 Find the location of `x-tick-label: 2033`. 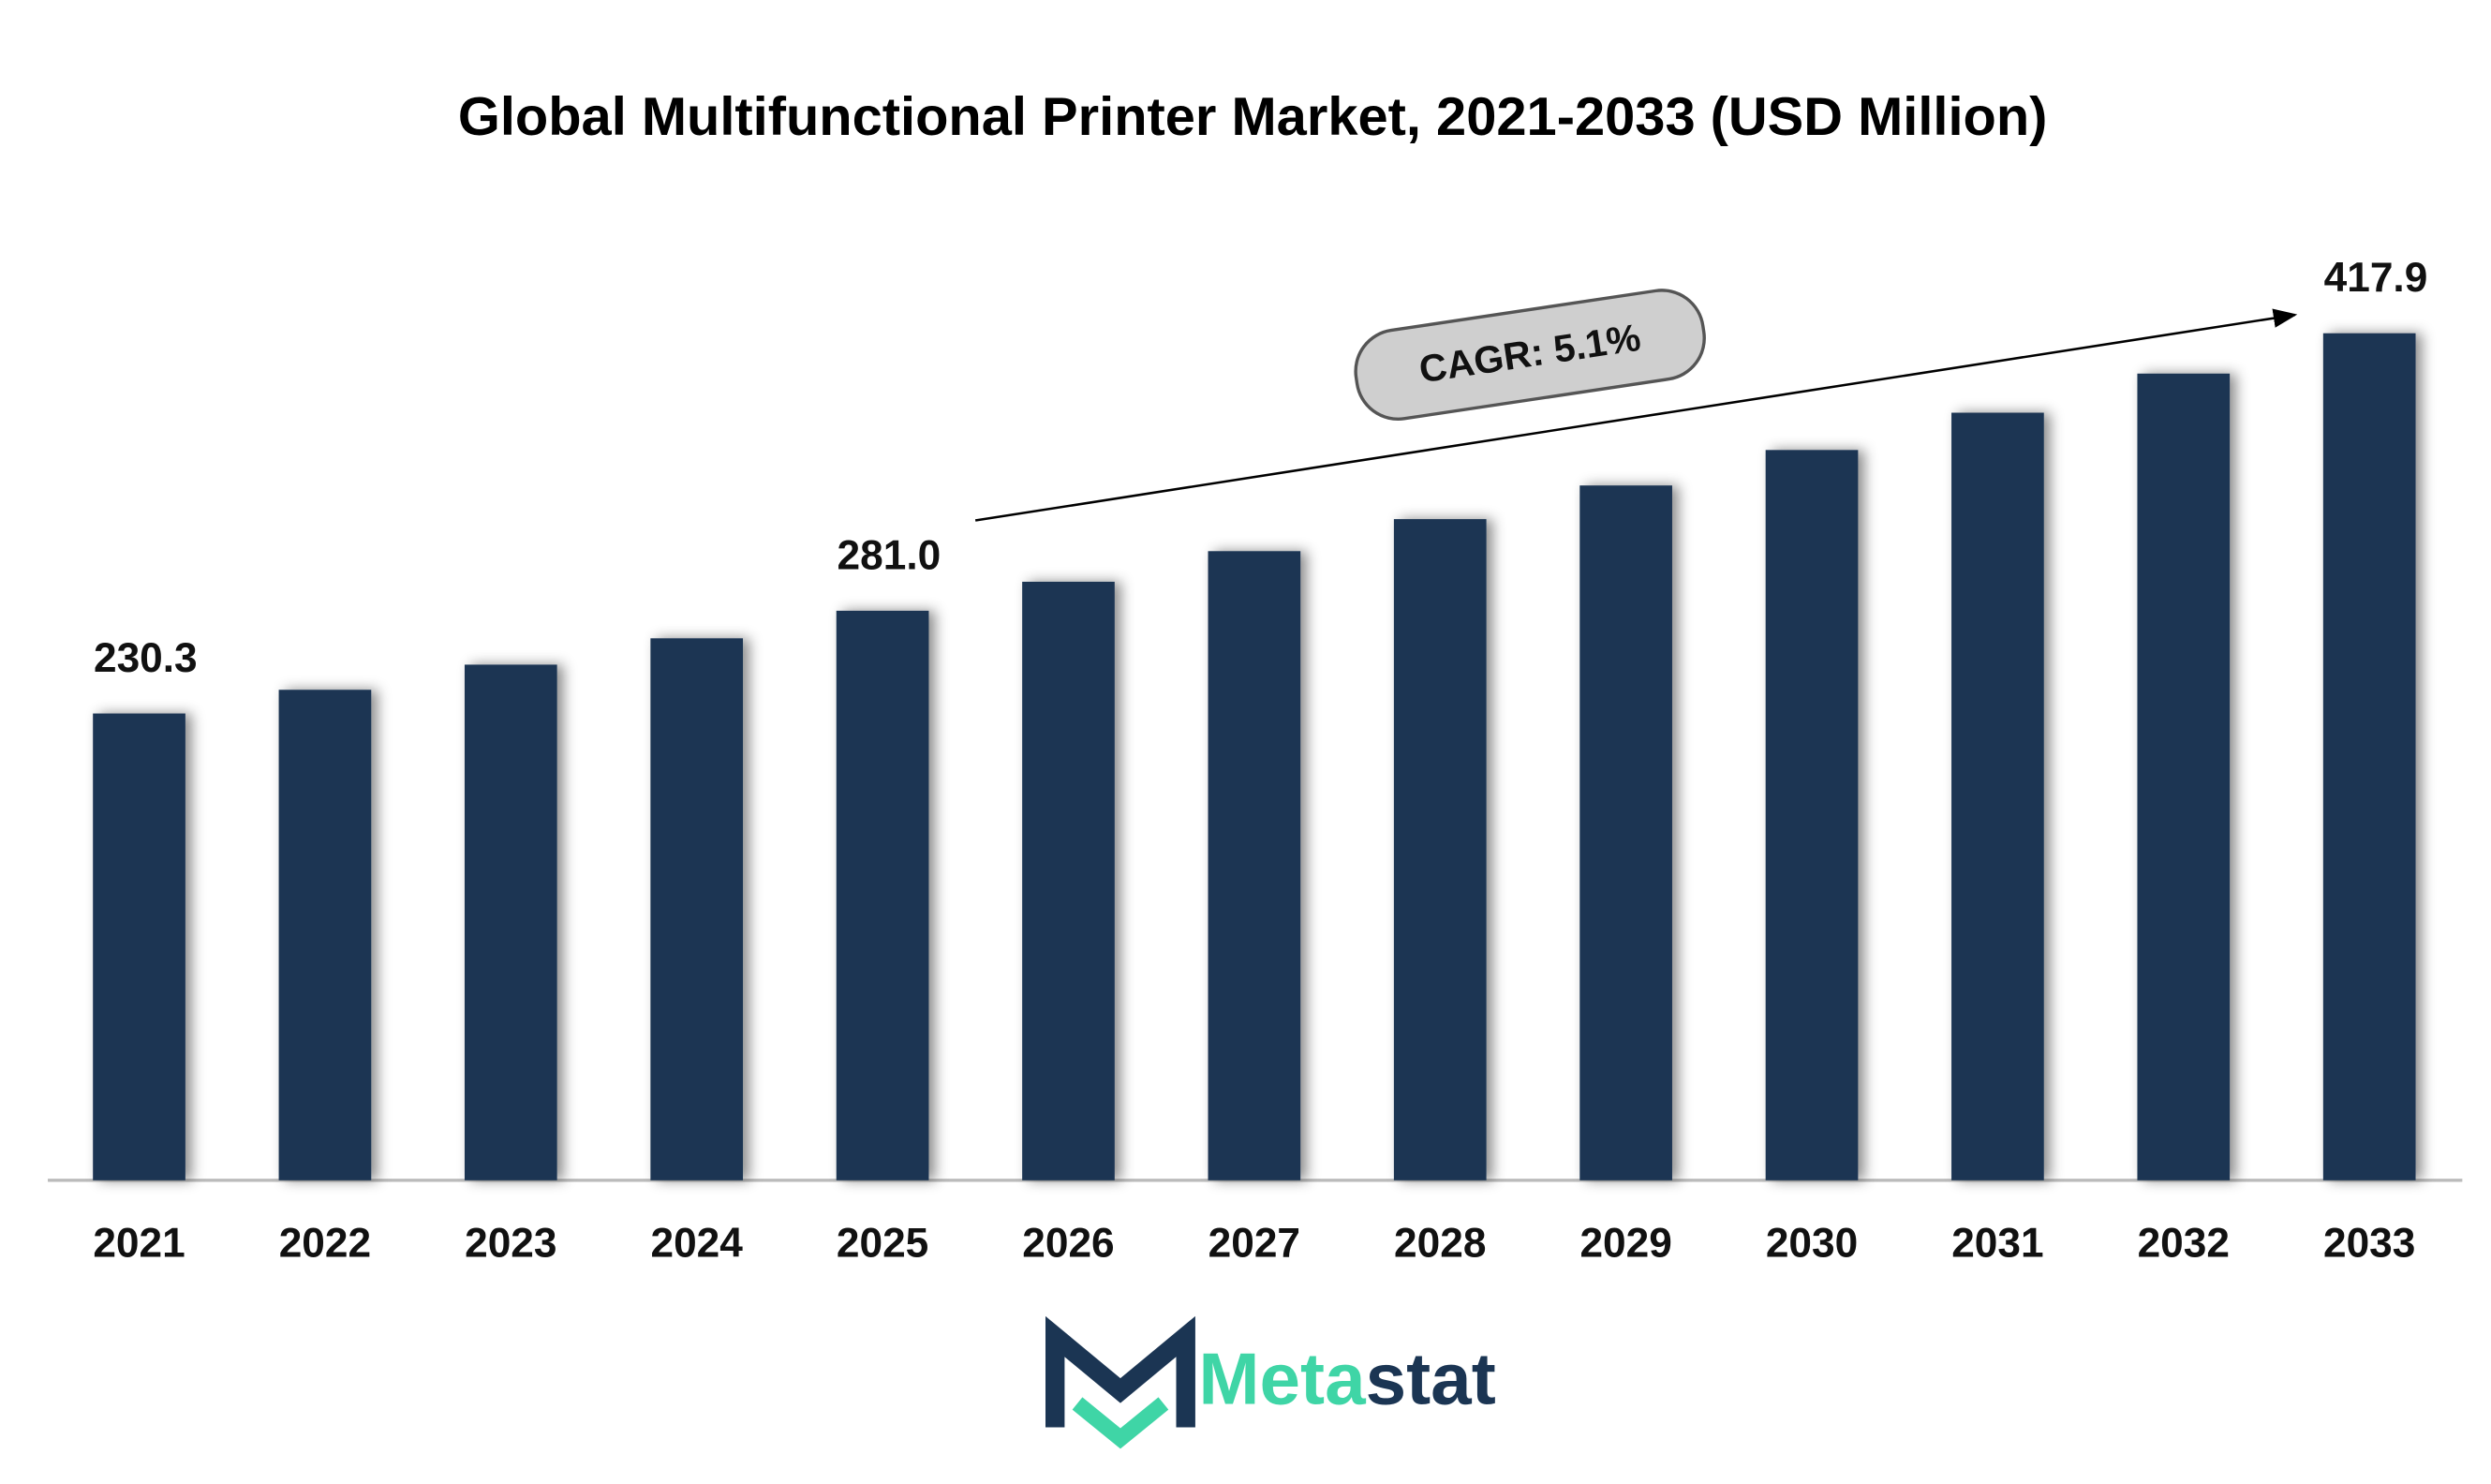

x-tick-label: 2033 is located at coordinates (2369, 1243).